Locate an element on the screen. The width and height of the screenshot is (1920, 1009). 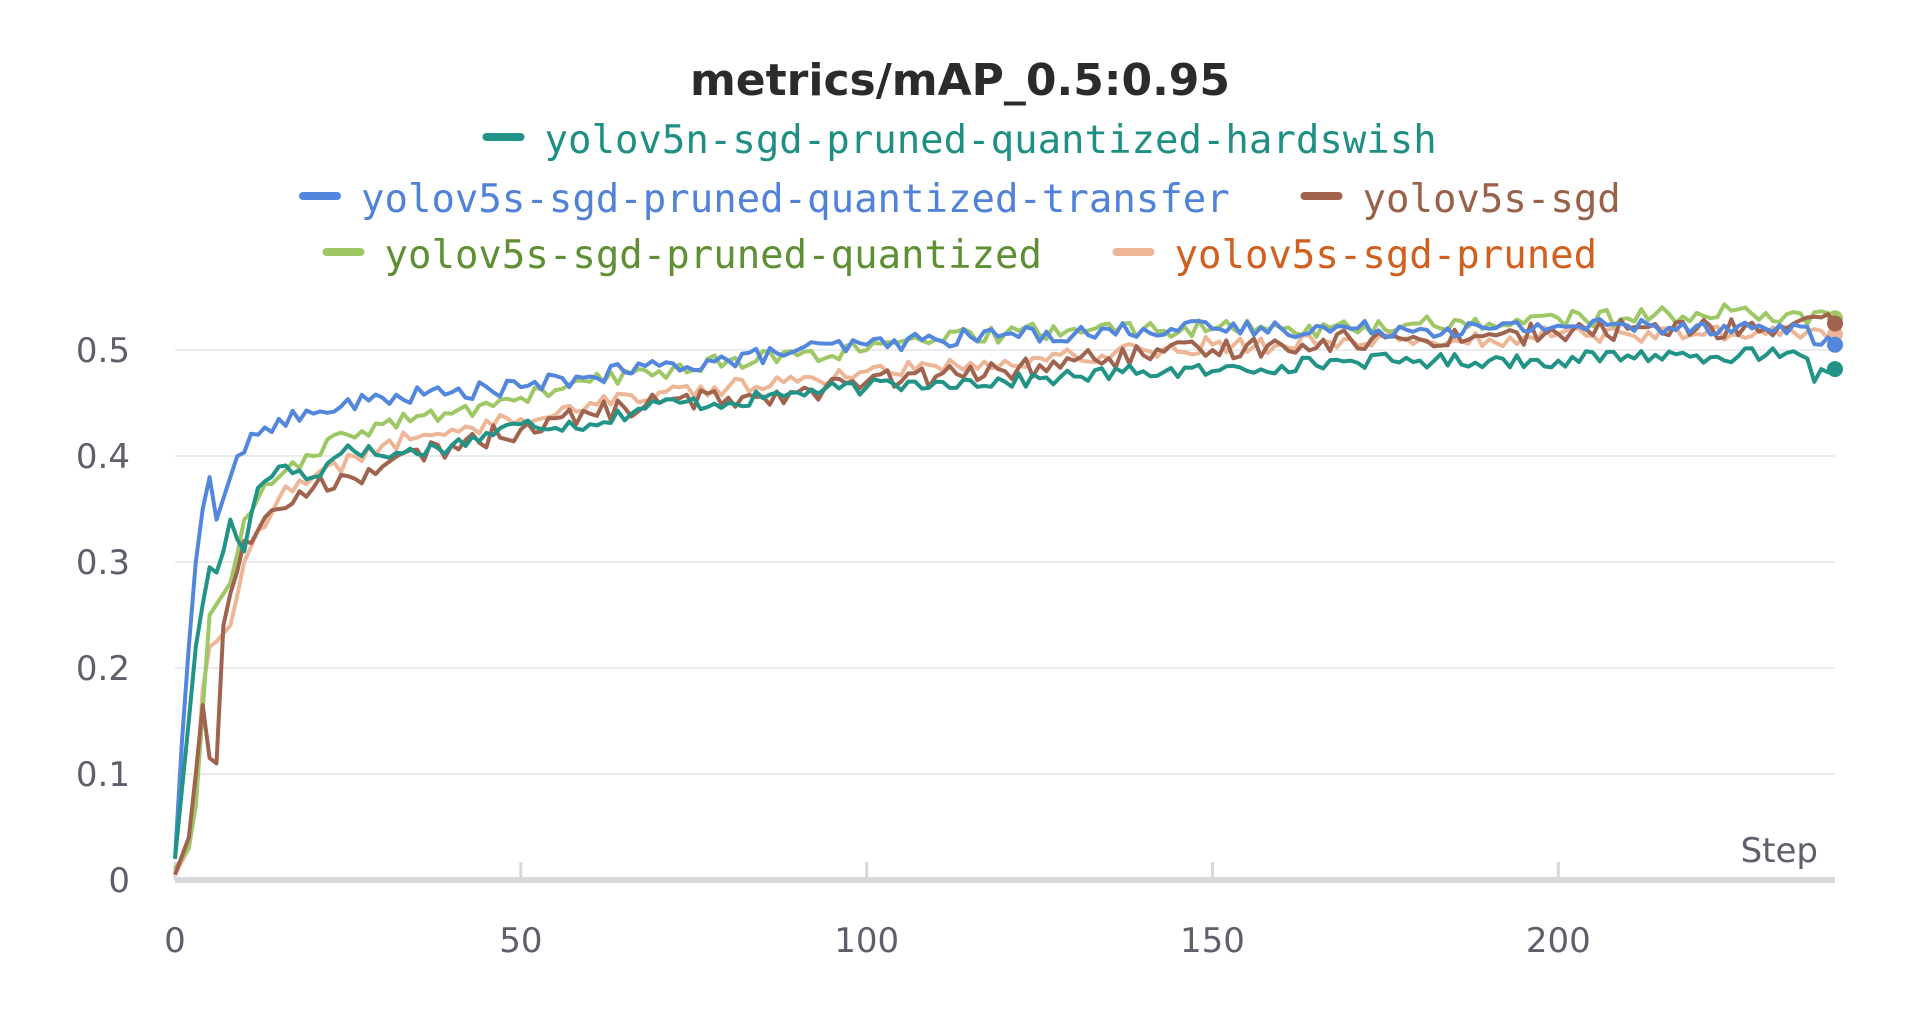
x-tick-label: 50 is located at coordinates (520, 941).